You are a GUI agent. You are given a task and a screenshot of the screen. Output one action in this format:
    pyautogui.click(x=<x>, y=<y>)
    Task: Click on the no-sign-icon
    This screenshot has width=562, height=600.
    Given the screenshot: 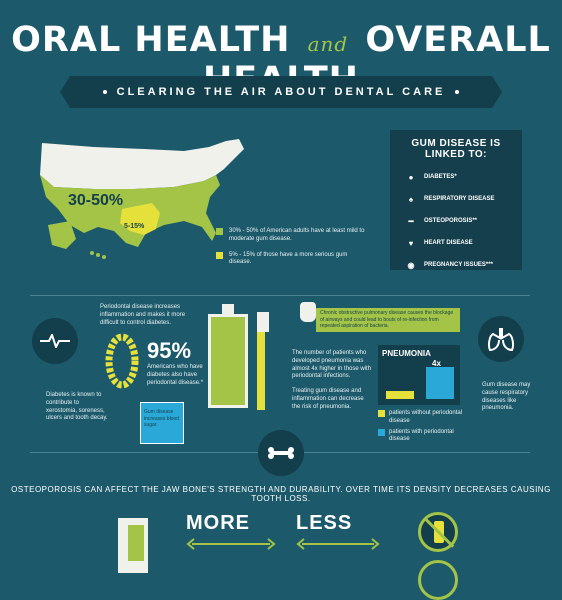 What is the action you would take?
    pyautogui.click(x=438, y=580)
    